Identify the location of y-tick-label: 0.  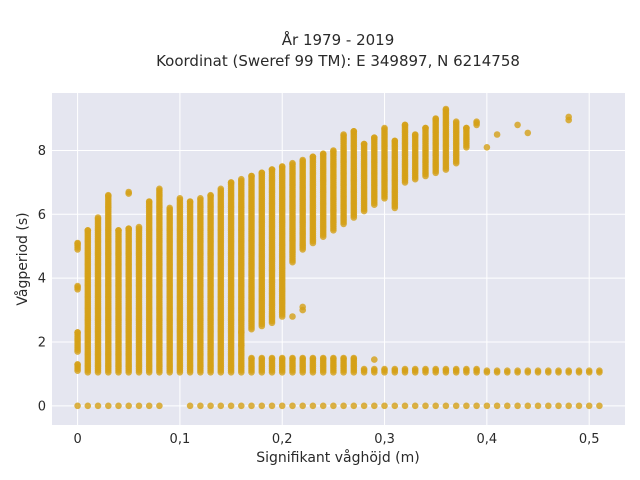
(42, 406).